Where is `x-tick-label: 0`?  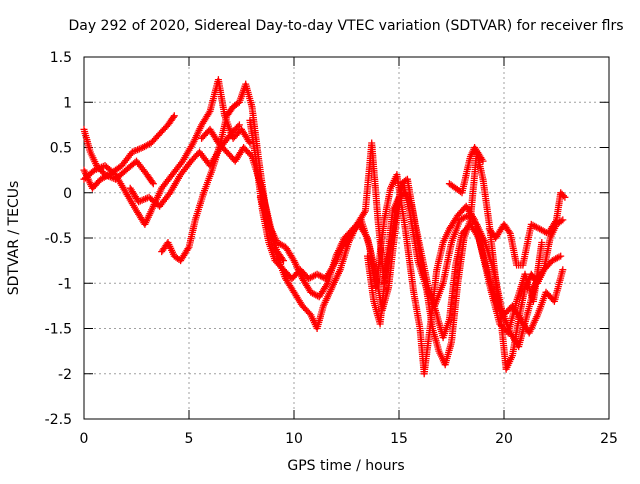
x-tick-label: 0 is located at coordinates (84, 439).